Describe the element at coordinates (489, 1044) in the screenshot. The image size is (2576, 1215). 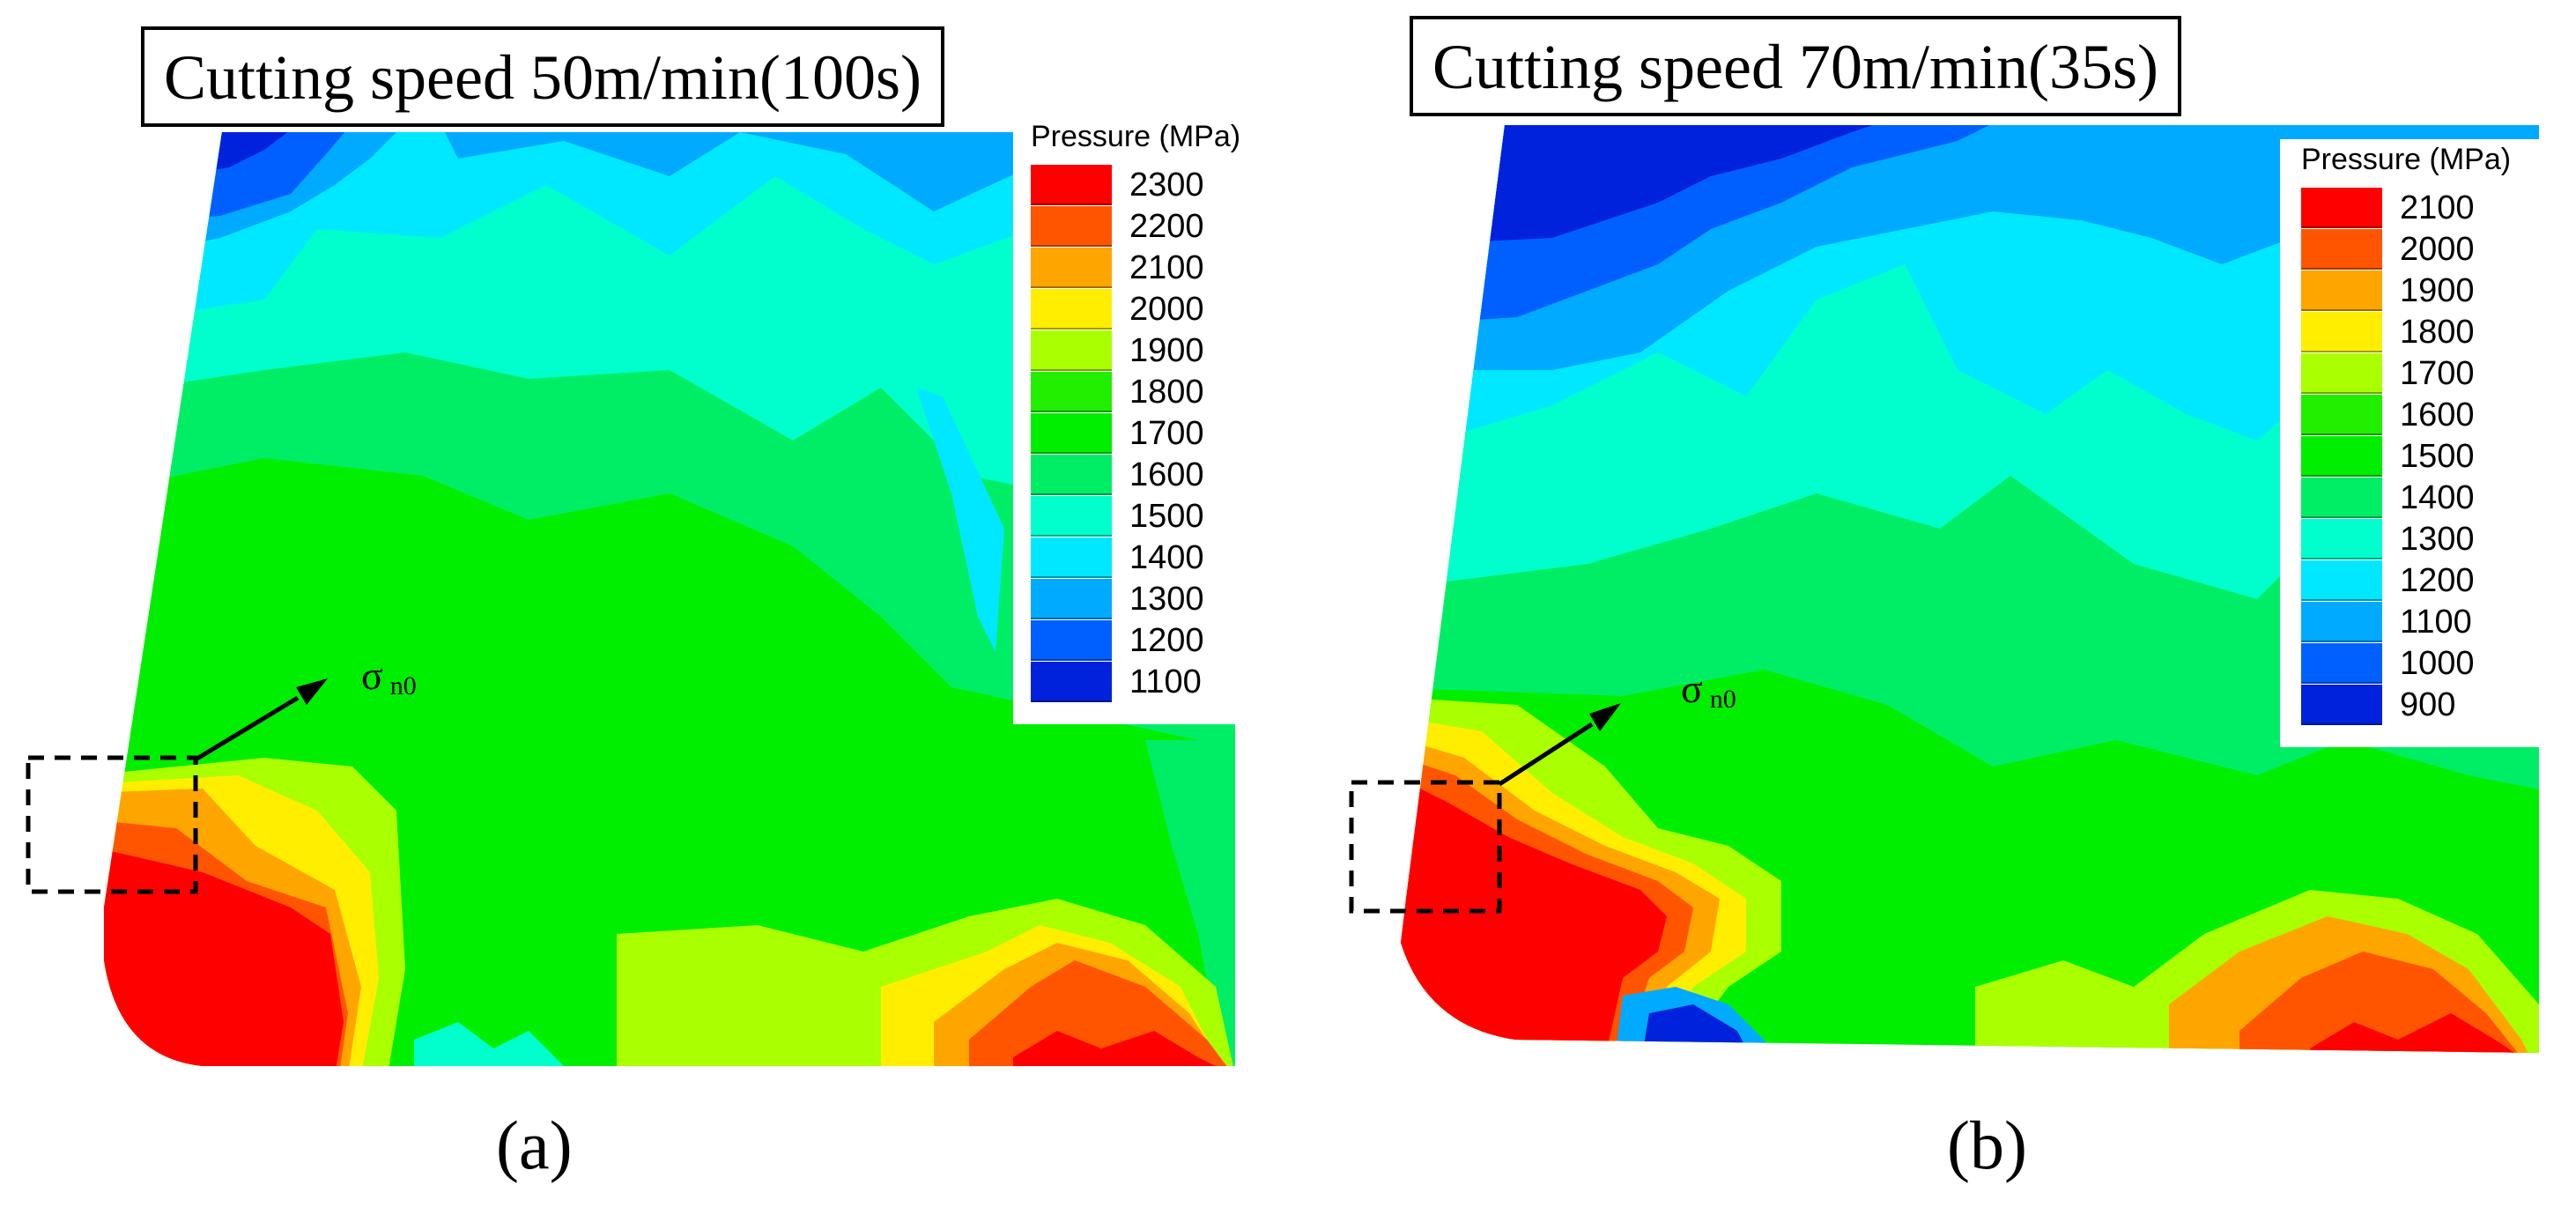
I see `region-1400-bottom-patch` at that location.